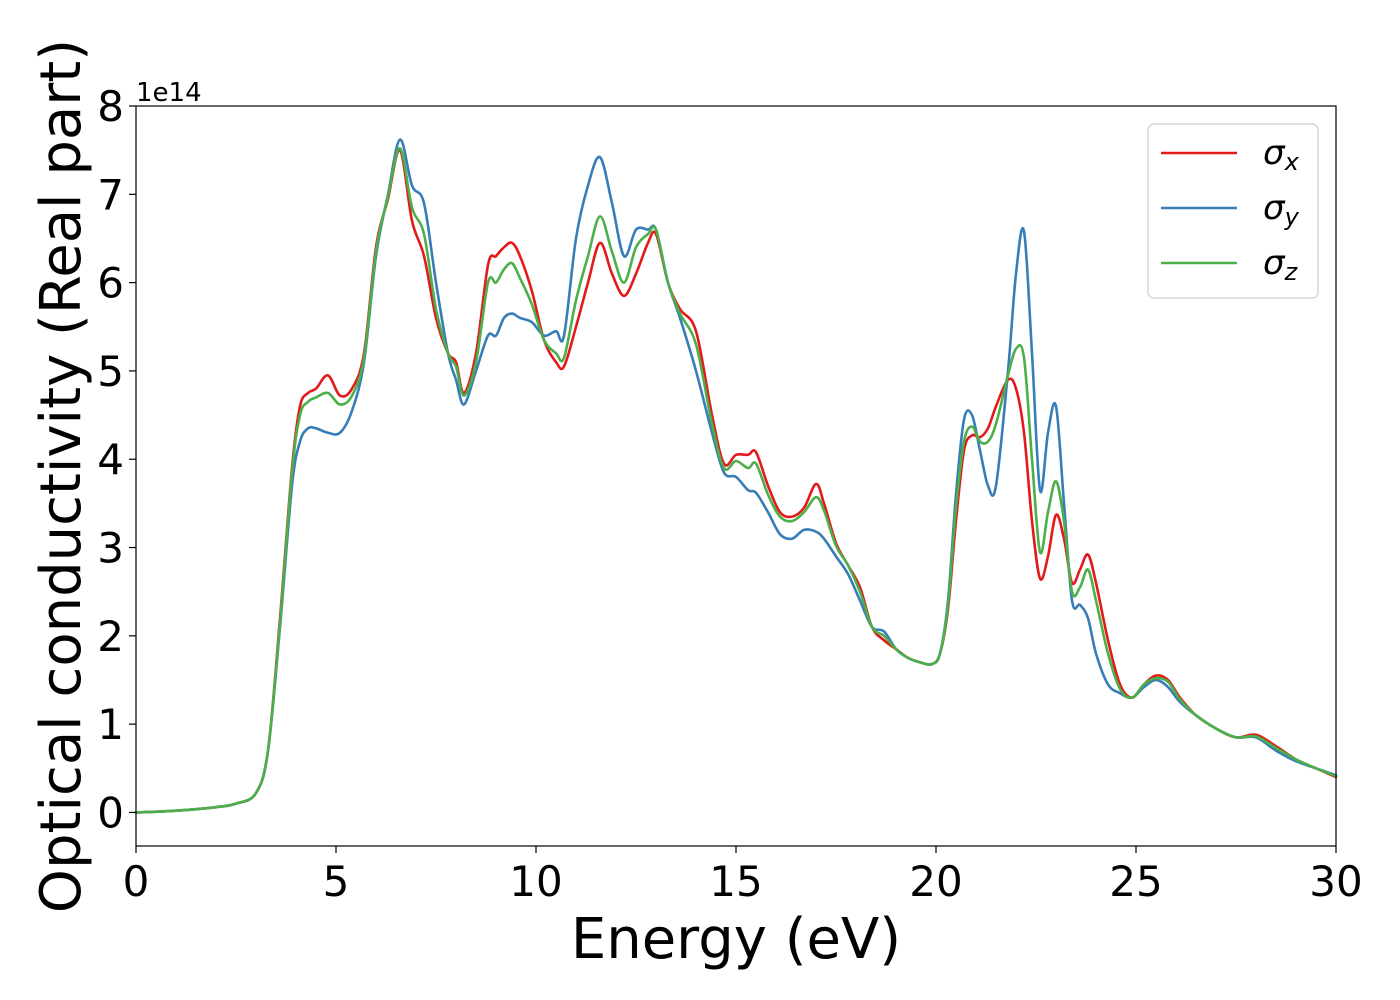 The image size is (1400, 1000). What do you see at coordinates (1335, 881) in the screenshot?
I see `x-tick-label: 30` at bounding box center [1335, 881].